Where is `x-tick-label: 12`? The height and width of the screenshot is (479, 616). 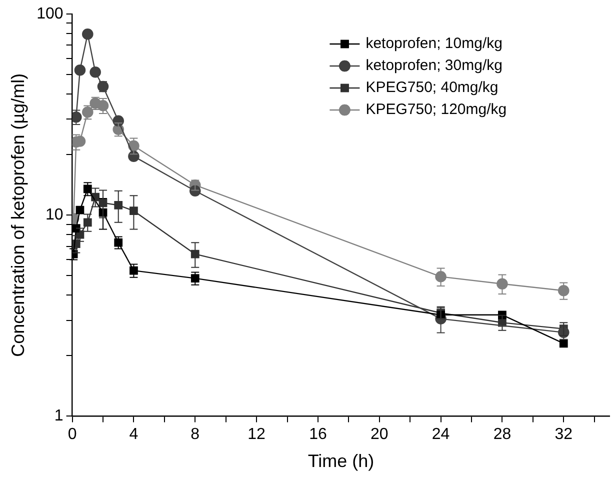 x-tick-label: 12 is located at coordinates (257, 435).